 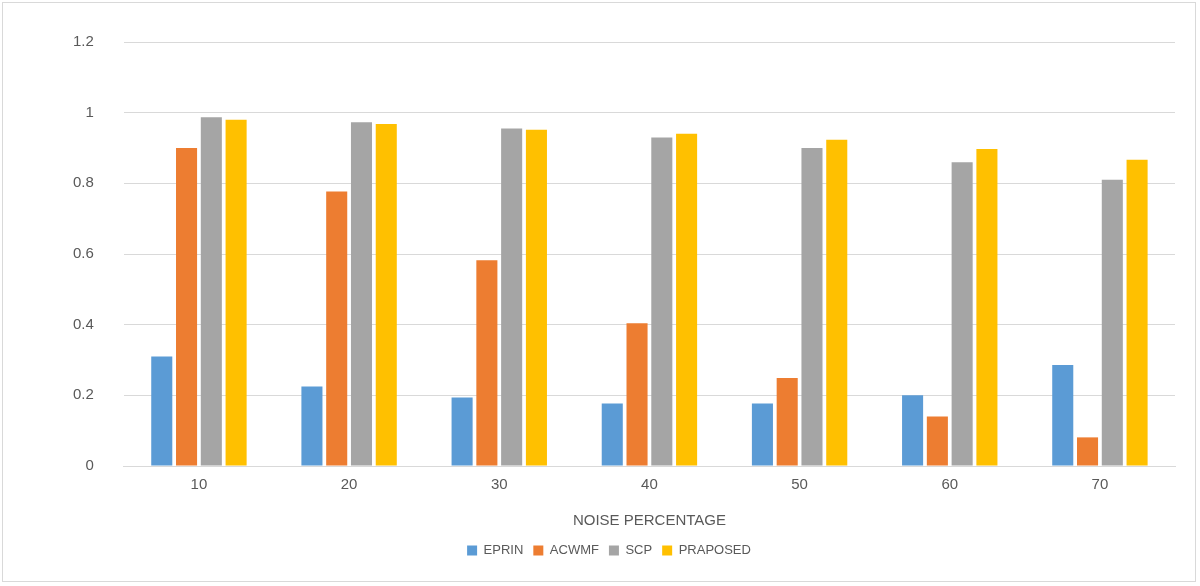 What do you see at coordinates (83, 41) in the screenshot?
I see `y-tick-label: 1.2` at bounding box center [83, 41].